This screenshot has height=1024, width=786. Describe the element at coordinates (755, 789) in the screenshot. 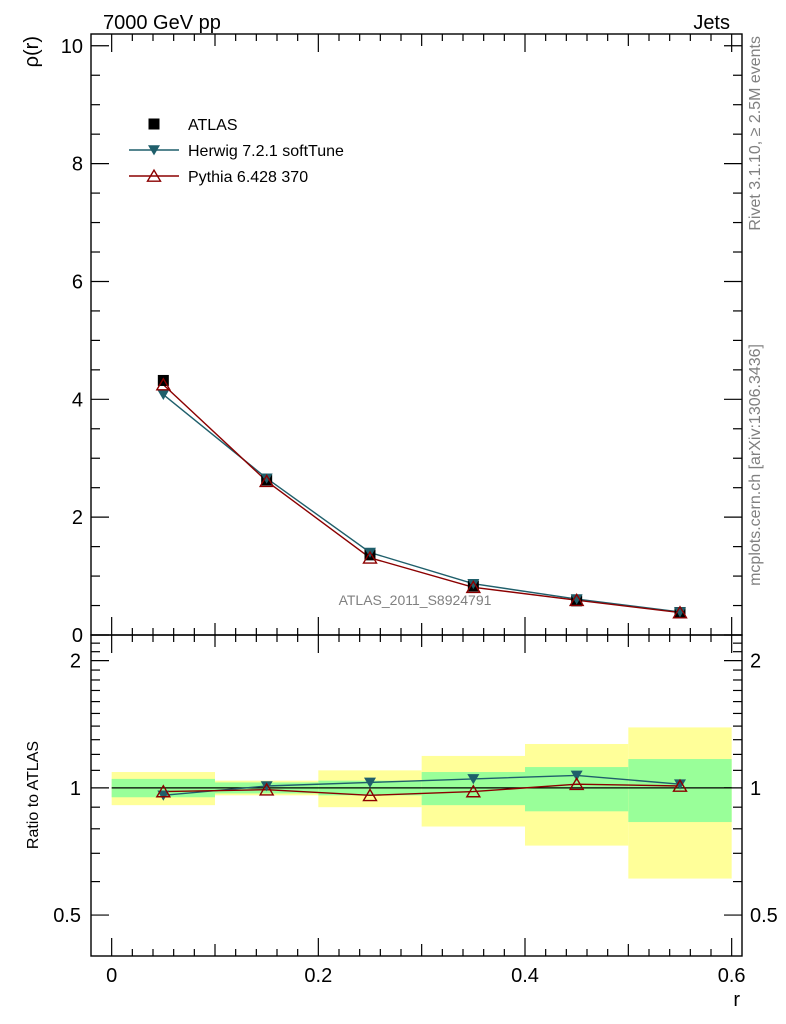

I see `ratio-ytick-label-right-1: 1` at that location.